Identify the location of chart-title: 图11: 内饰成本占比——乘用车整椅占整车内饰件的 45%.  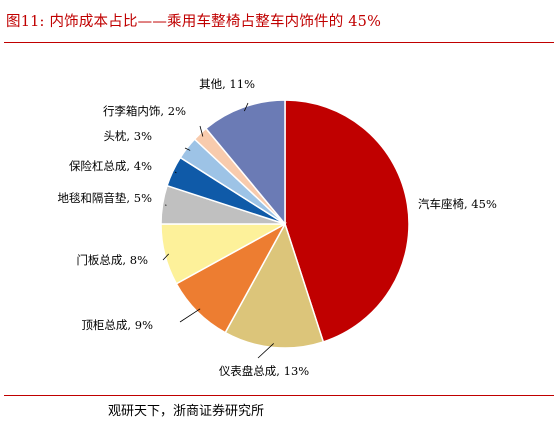
(194, 22).